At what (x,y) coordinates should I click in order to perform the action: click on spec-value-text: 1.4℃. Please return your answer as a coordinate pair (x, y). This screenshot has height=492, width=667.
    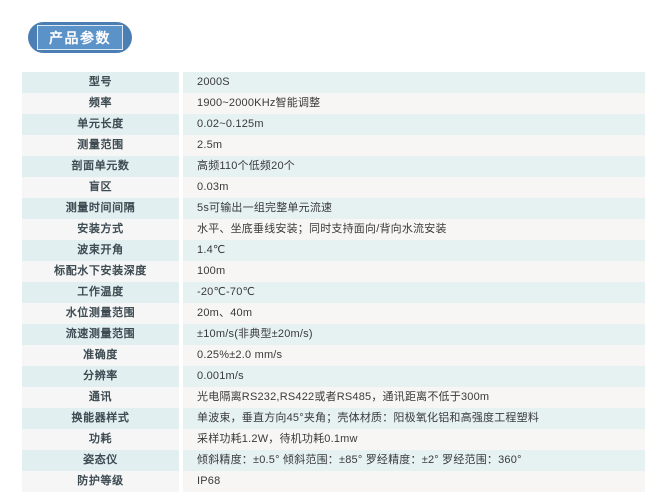
    Looking at the image, I should click on (211, 250).